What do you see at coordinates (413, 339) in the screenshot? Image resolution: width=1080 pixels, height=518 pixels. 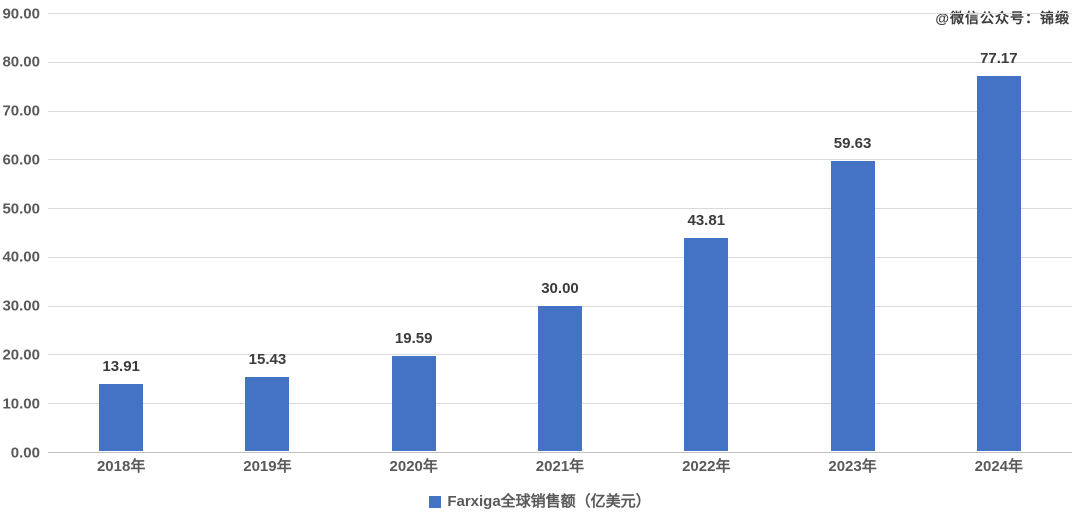 I see `bar-value-label: 19.59` at bounding box center [413, 339].